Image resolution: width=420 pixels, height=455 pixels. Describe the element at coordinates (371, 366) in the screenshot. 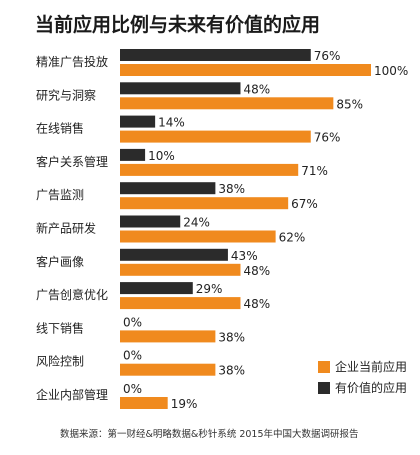

I see `legend-label: 企业当前应用` at that location.